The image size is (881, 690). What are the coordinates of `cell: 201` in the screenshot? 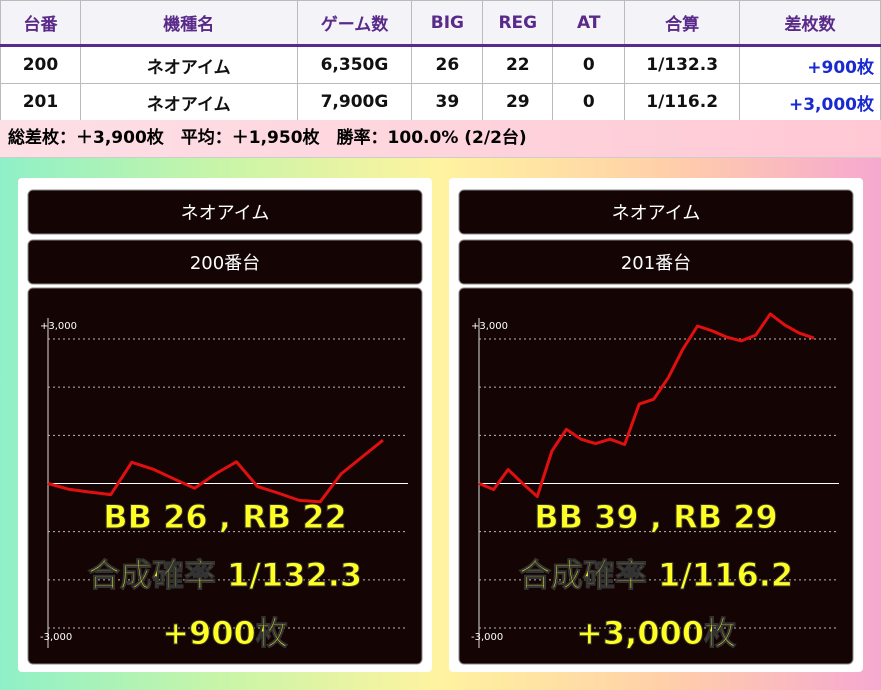 It's located at (40, 102).